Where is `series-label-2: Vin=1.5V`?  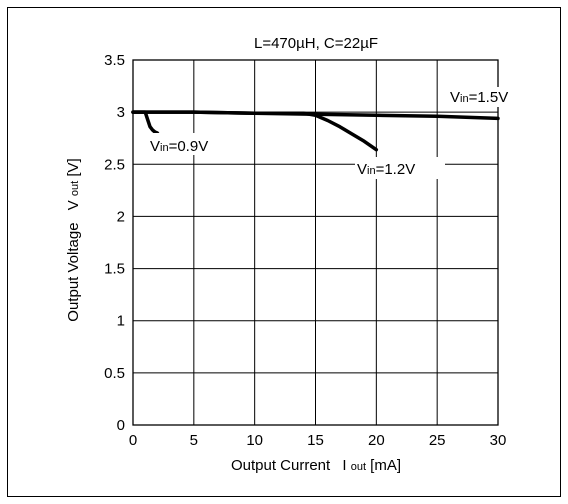
series-label-2: Vin=1.5V is located at coordinates (479, 97).